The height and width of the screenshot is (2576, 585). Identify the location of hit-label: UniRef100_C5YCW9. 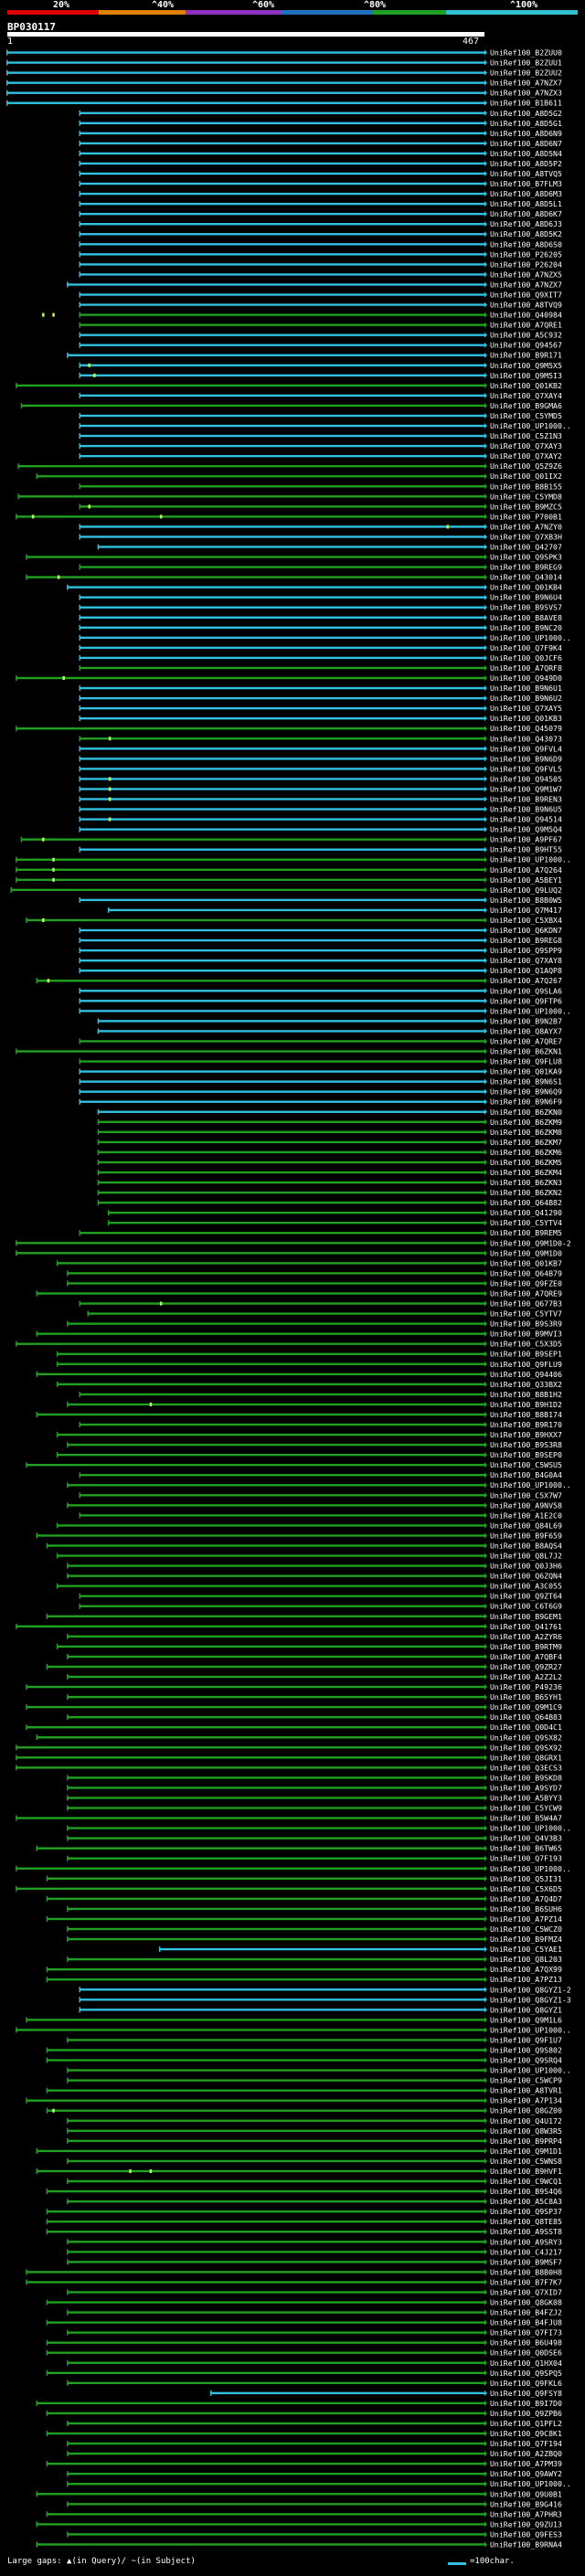
(526, 1808).